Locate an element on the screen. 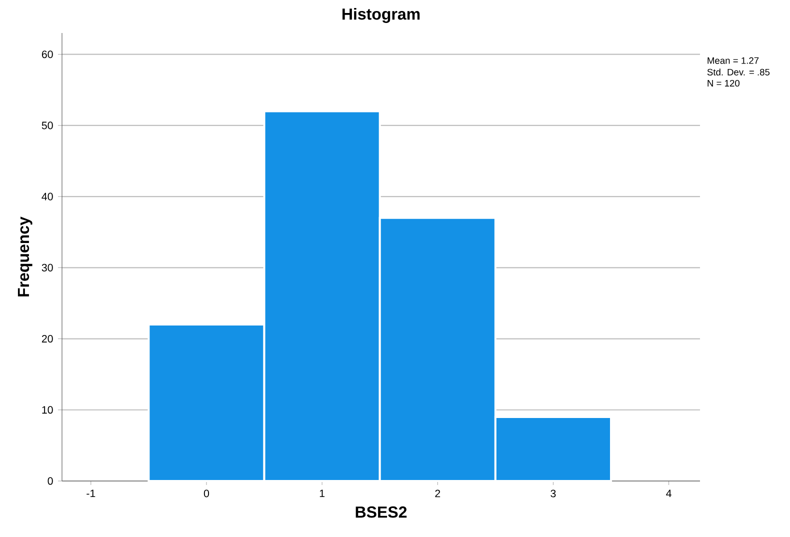 The image size is (790, 537). x-tick-label: -1 is located at coordinates (91, 494).